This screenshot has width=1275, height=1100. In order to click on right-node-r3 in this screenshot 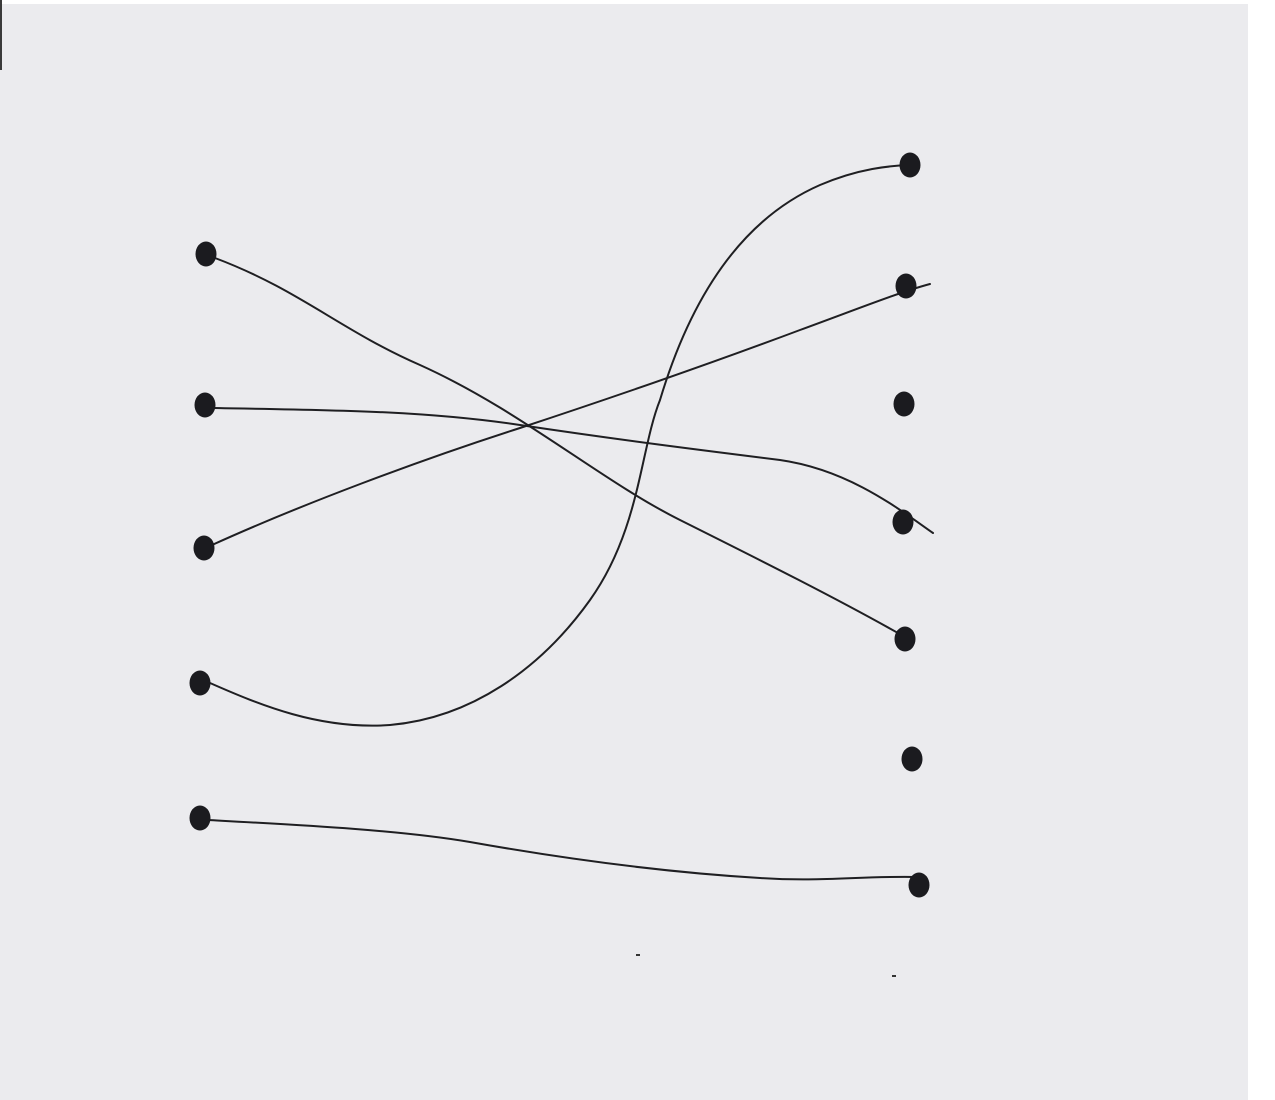, I will do `click(904, 404)`.